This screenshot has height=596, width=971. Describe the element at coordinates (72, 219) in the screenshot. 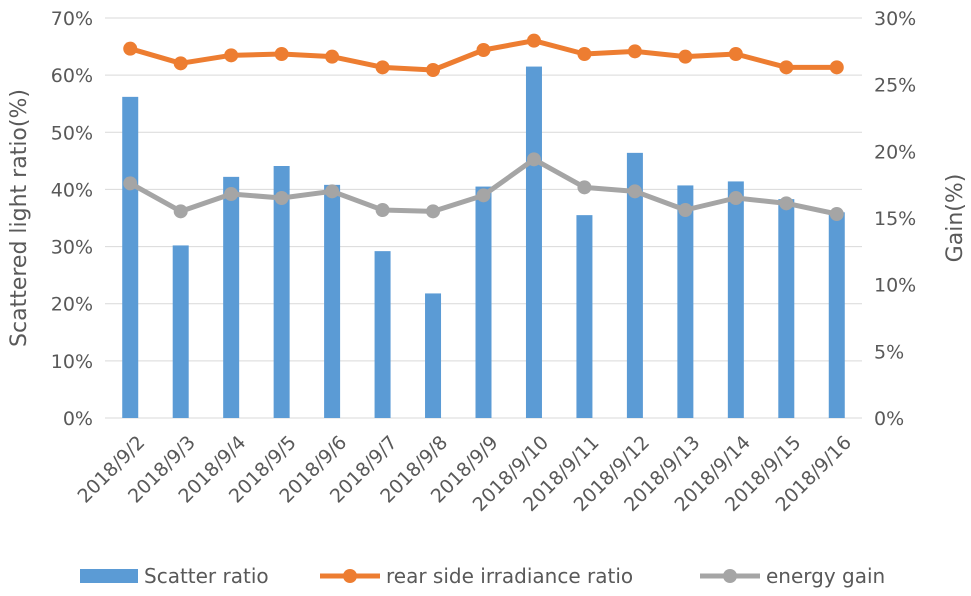

I see `left-axis-ticks: 0% 10% 20% 30% 40% 50% 60% 70%` at that location.